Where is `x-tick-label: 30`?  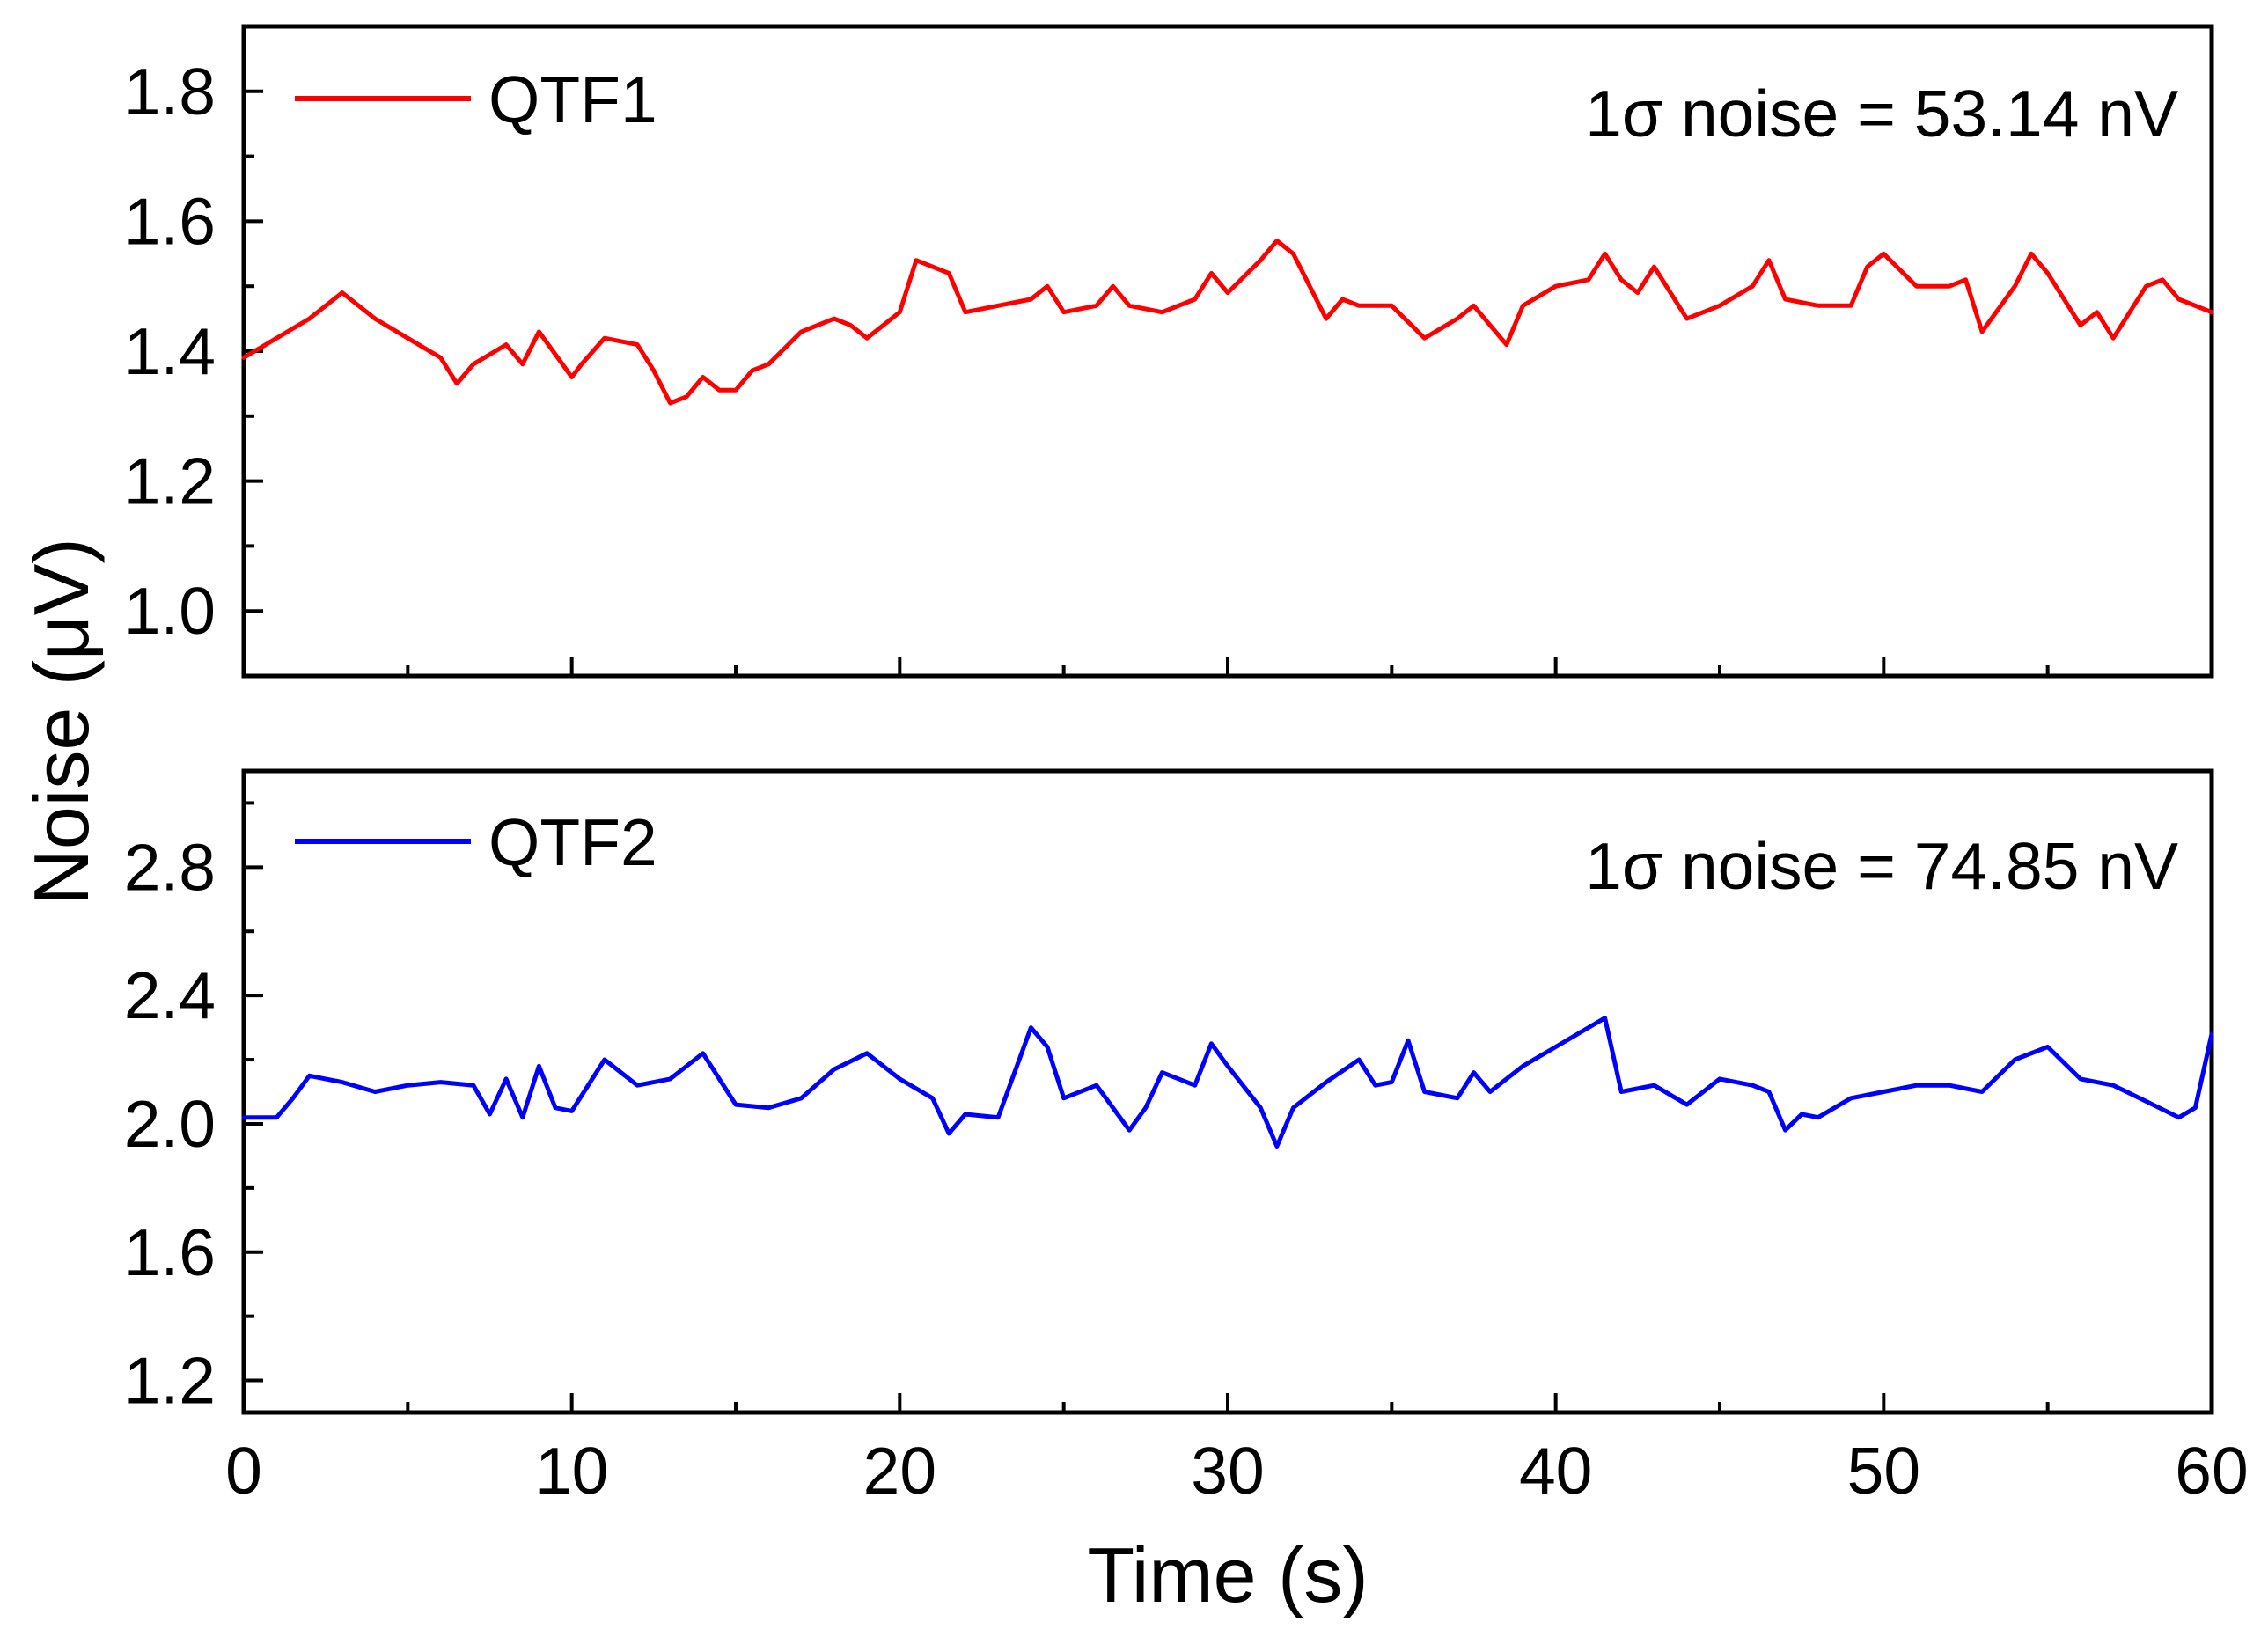
x-tick-label: 30 is located at coordinates (1227, 1471).